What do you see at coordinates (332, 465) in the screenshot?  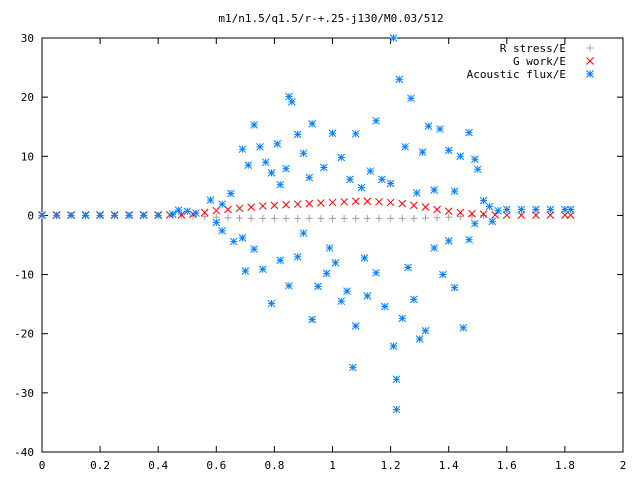 I see `x-tick-label: 1` at bounding box center [332, 465].